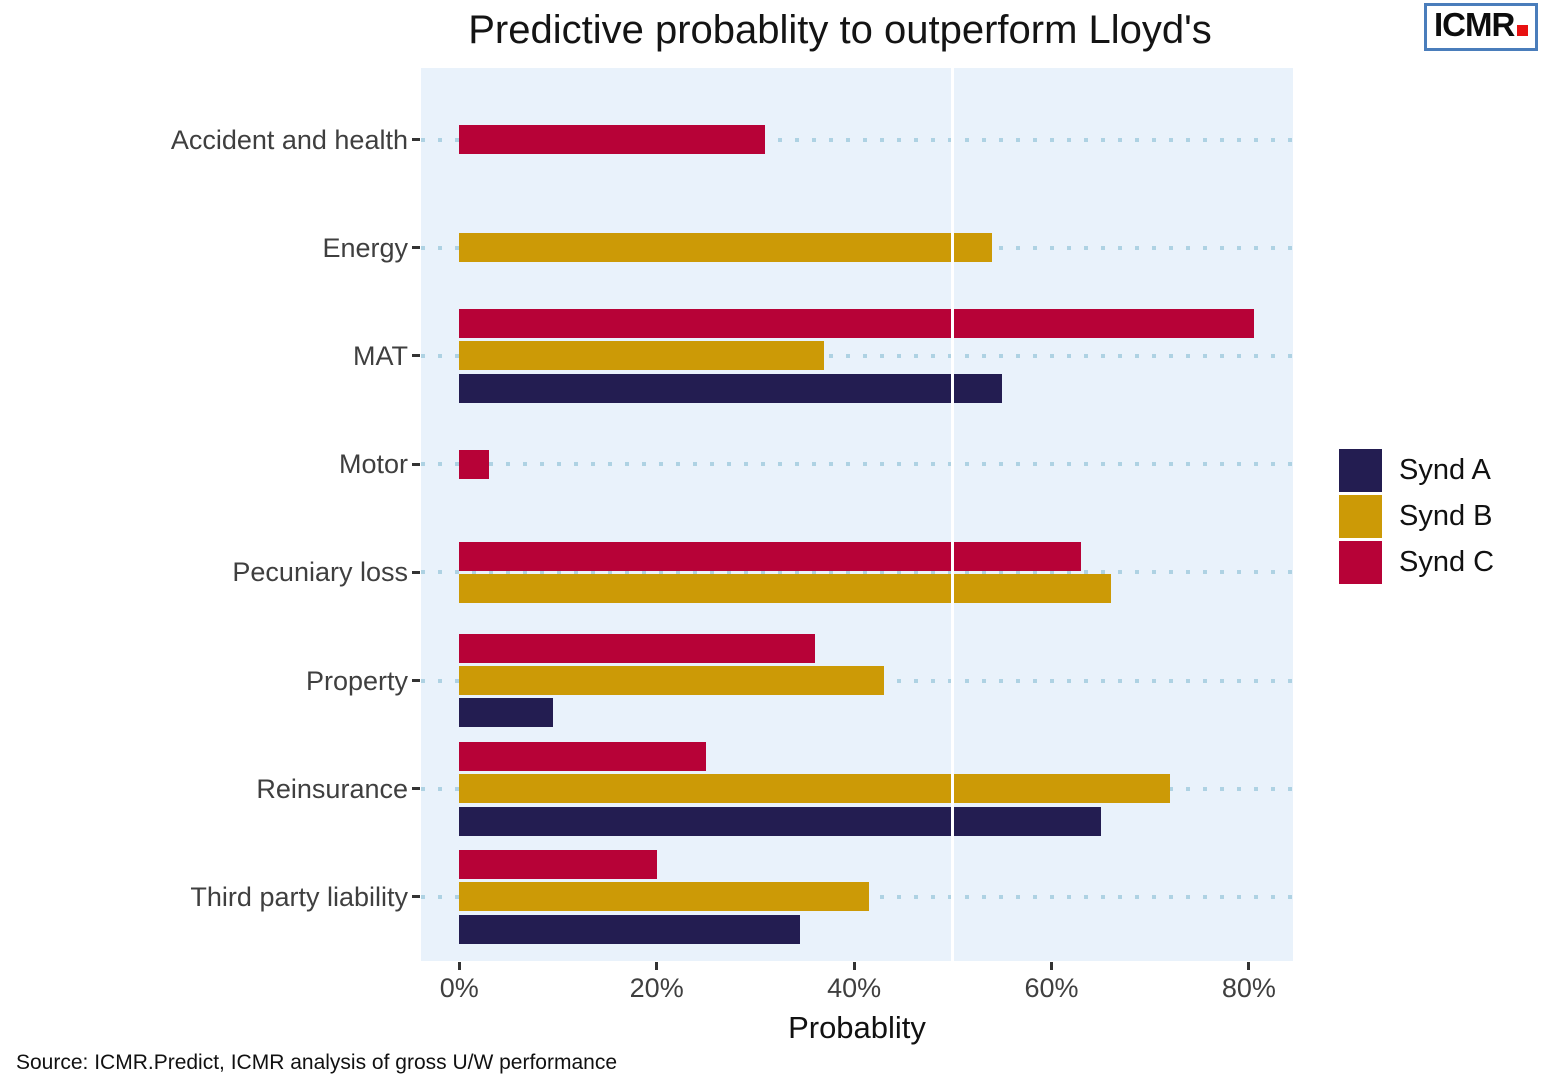 Image resolution: width=1558 pixels, height=1092 pixels. I want to click on y-axis-tick-accident-and-health, so click(416, 139).